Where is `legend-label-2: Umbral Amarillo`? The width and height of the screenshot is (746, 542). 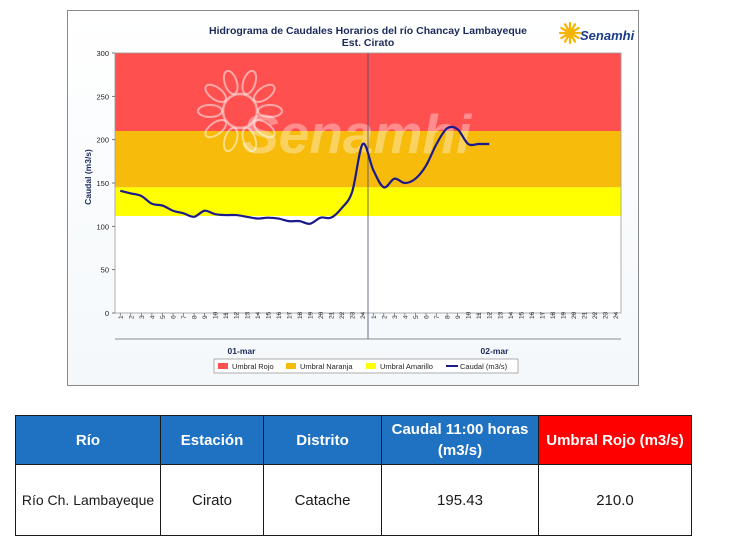
legend-label-2: Umbral Amarillo is located at coordinates (406, 366).